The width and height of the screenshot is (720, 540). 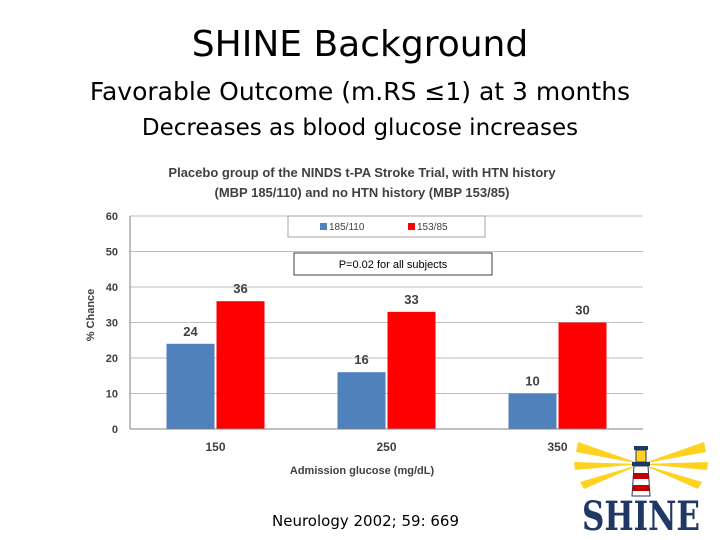 I want to click on x-axis-label: Admission glucose (mg/dL), so click(x=362, y=471).